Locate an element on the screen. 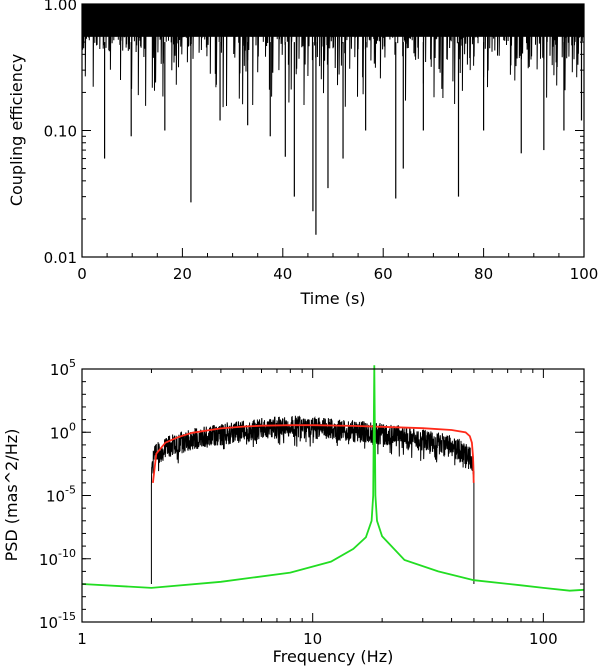  psd-y-tick-label-3: 10⁰ is located at coordinates (63, 431).